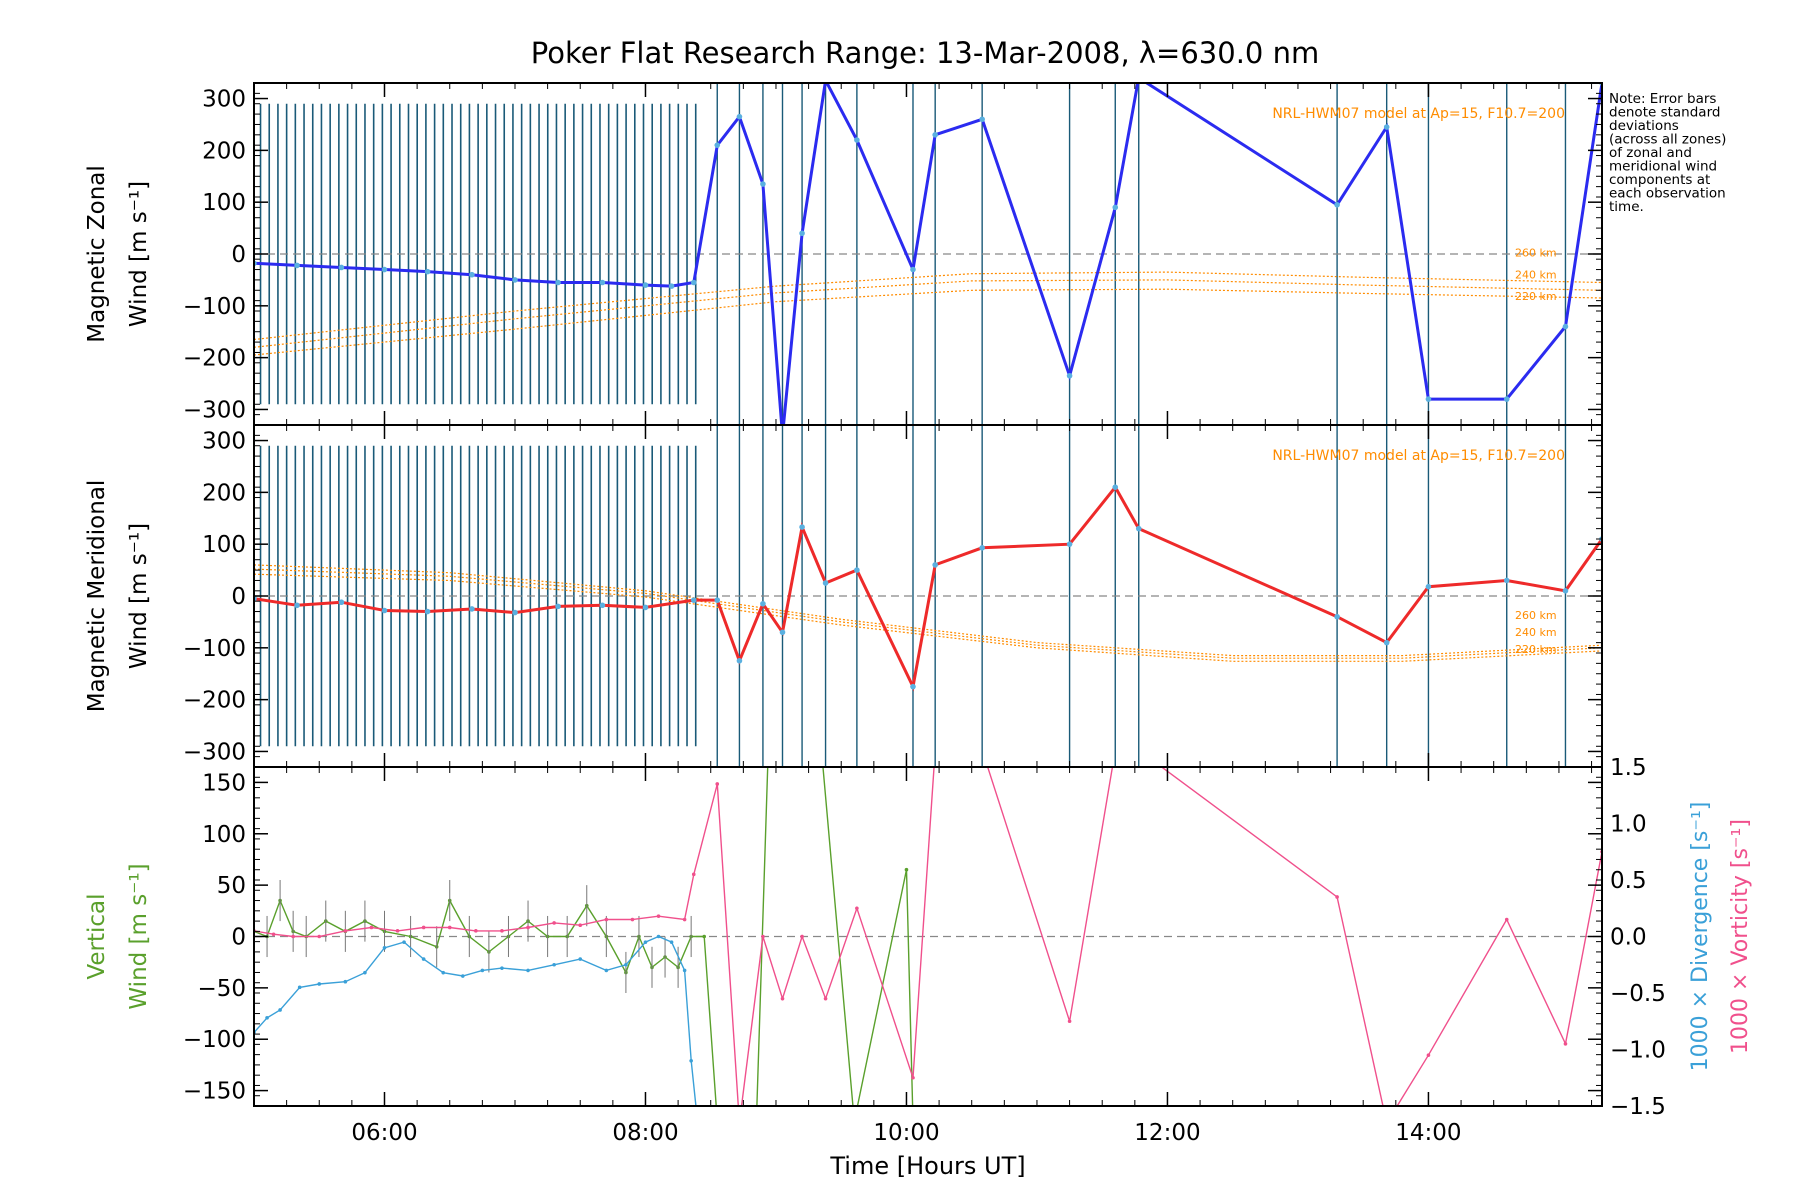  I want to click on x-tick-label: 10:00, so click(906, 1133).